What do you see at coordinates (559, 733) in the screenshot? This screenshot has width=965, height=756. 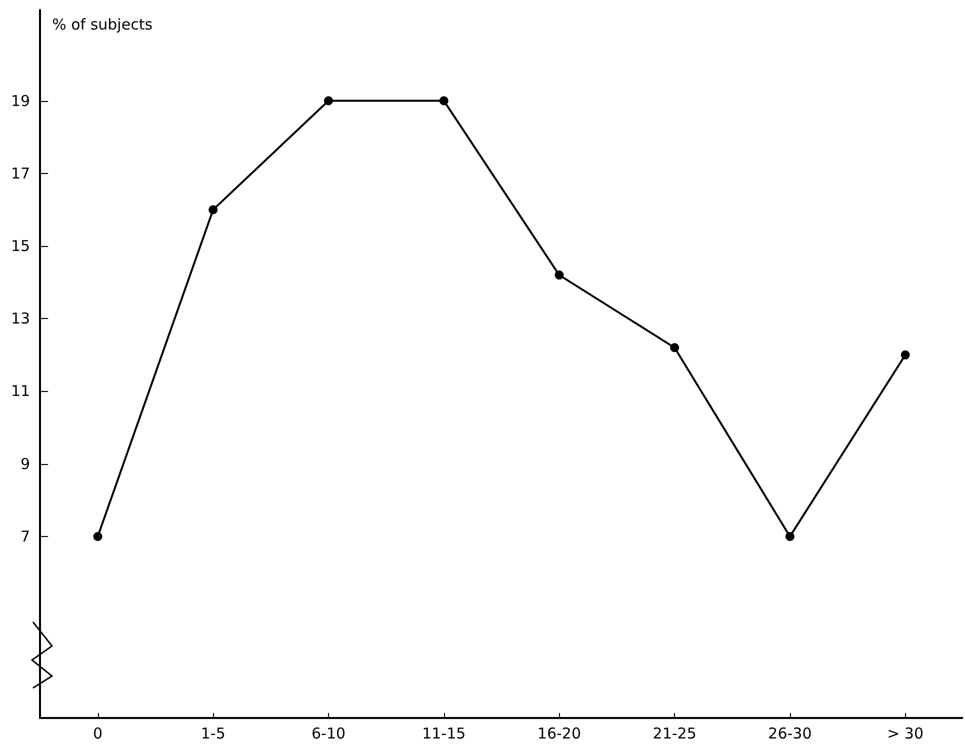 I see `x-tick-label: 16-20` at bounding box center [559, 733].